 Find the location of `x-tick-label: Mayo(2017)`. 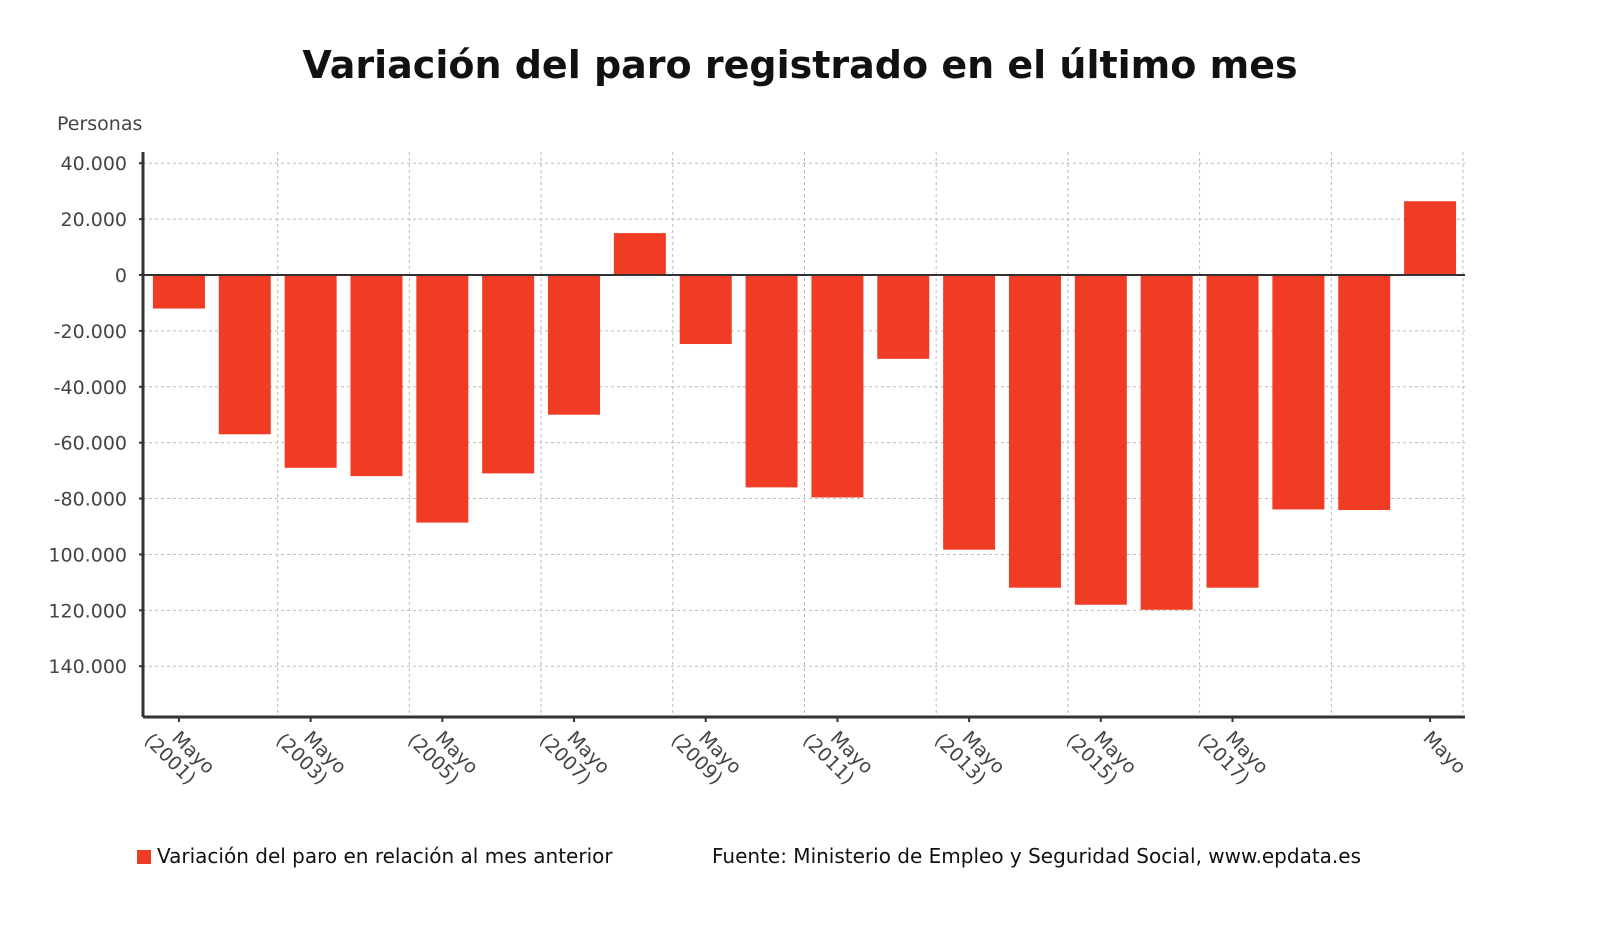

x-tick-label: Mayo(2017) is located at coordinates (1232, 753).